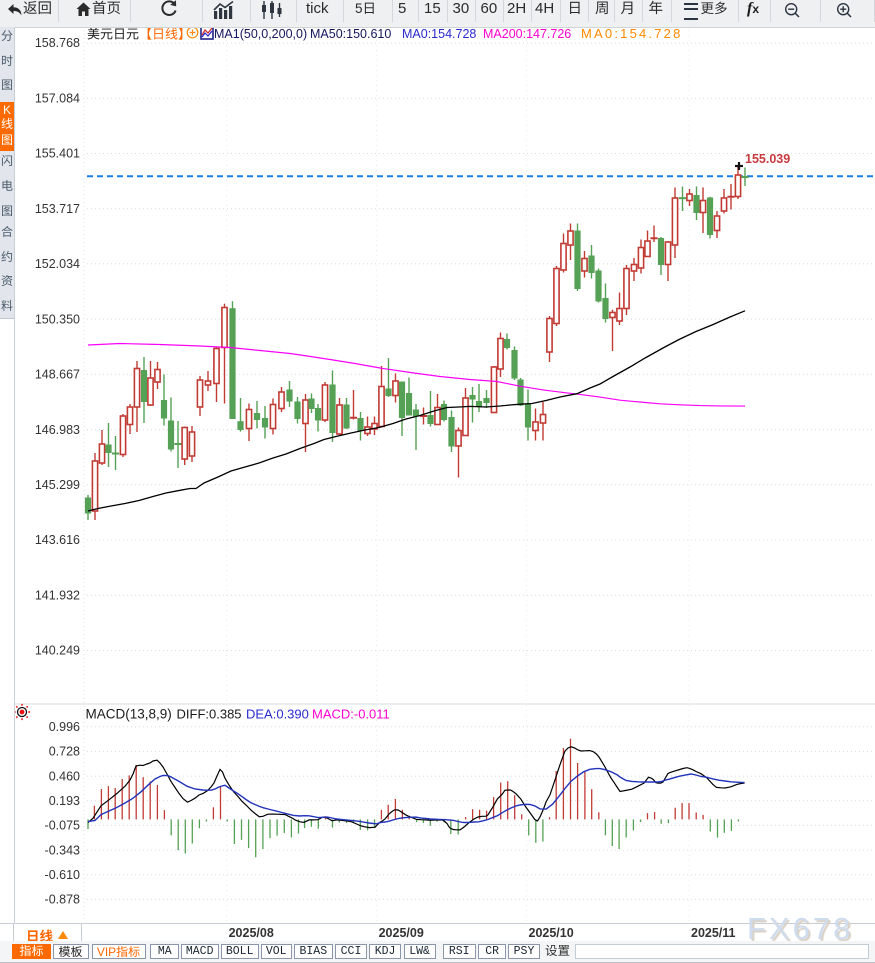 The image size is (875, 963). I want to click on svg-text: 152.034, so click(57, 264).